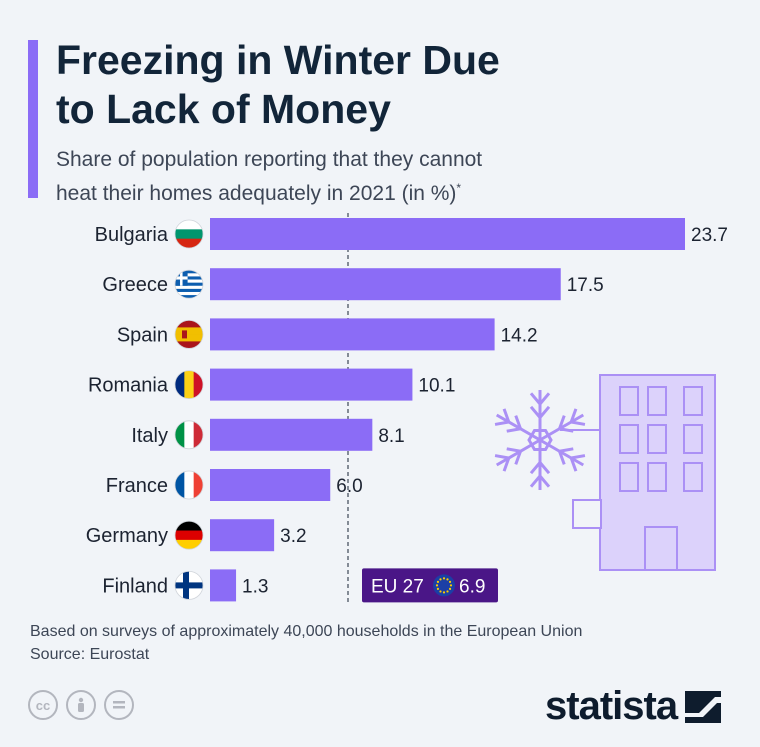 The width and height of the screenshot is (760, 747). I want to click on france-flag, so click(189, 485).